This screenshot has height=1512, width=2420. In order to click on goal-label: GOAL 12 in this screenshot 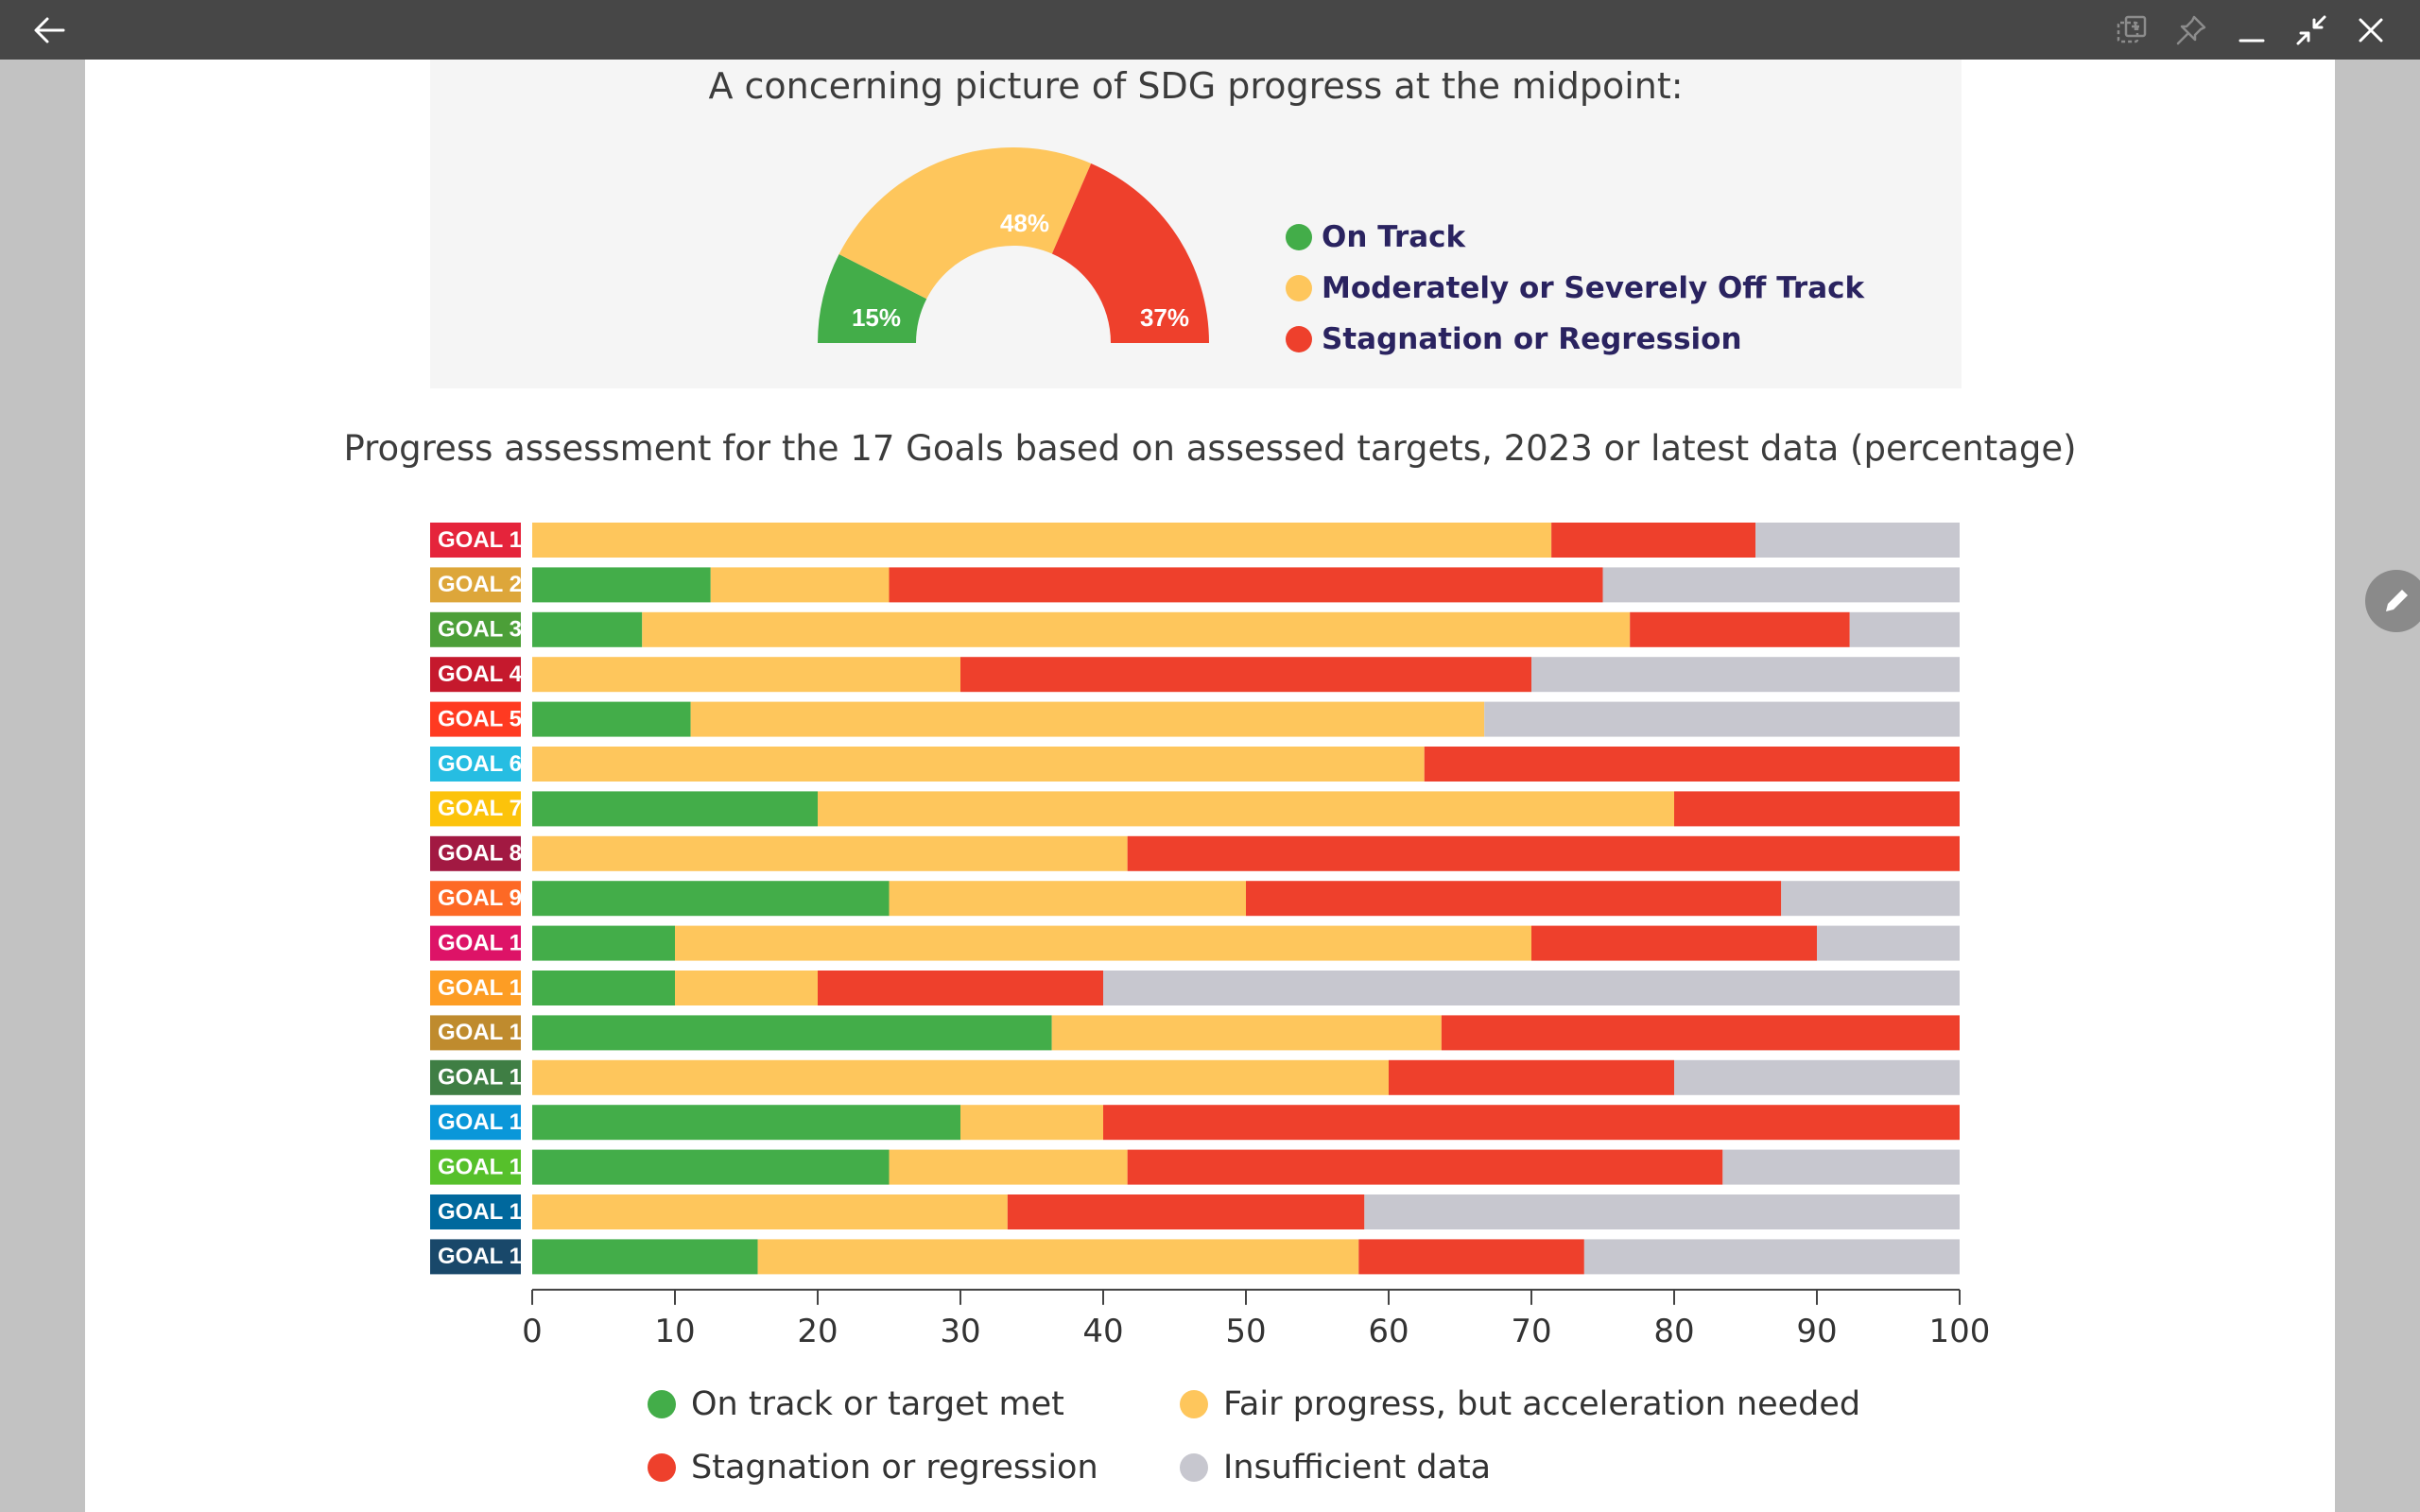, I will do `click(486, 1032)`.